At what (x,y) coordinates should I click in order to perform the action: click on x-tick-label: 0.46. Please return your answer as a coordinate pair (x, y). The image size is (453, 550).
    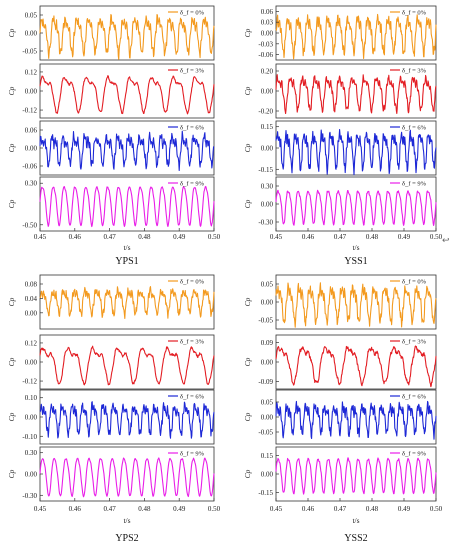
    Looking at the image, I should click on (308, 509).